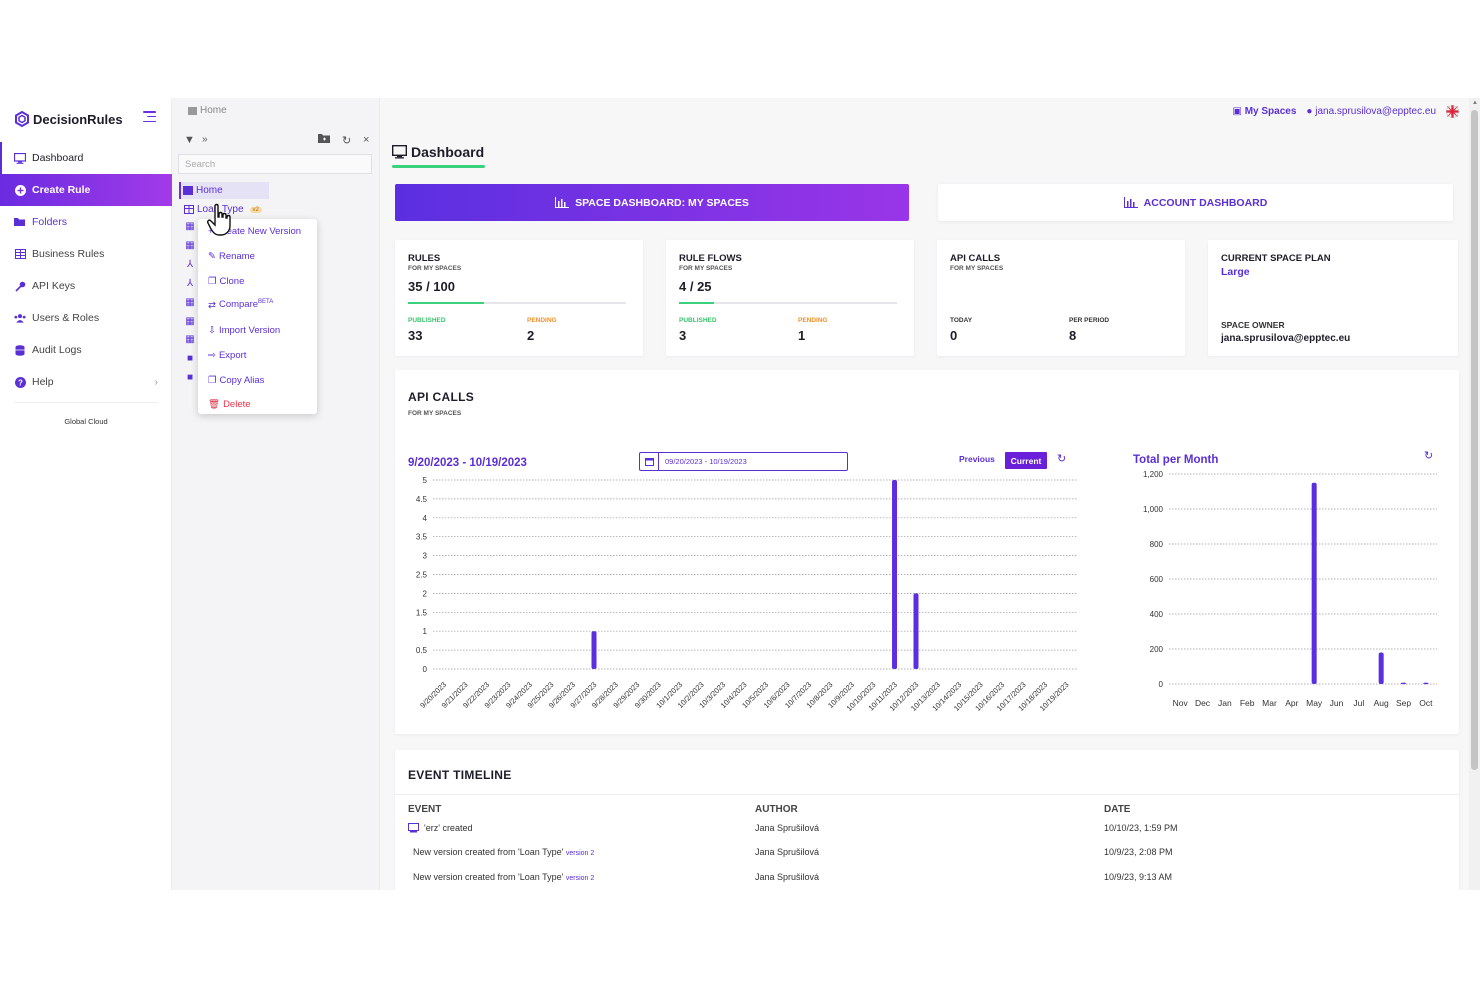 The width and height of the screenshot is (1480, 987). I want to click on menu-item-clone: ❐ Clone, so click(226, 281).